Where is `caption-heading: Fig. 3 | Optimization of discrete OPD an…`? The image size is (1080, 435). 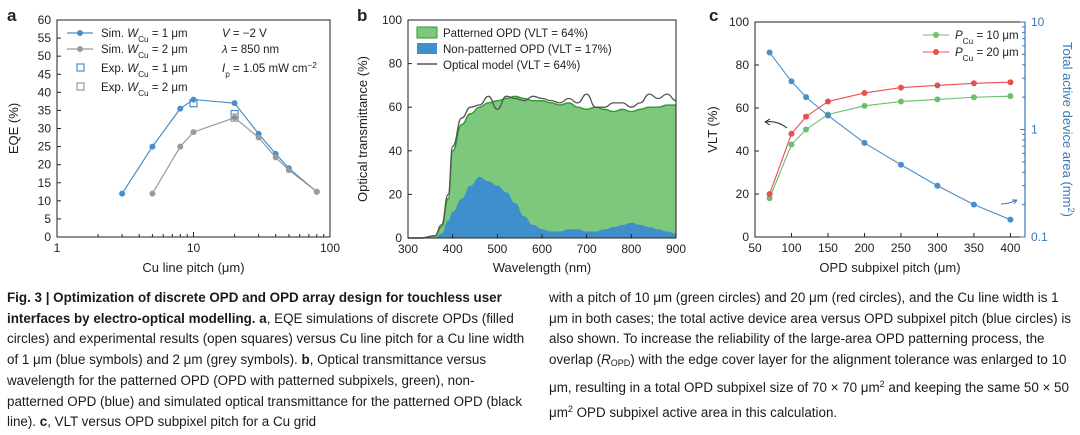 caption-heading: Fig. 3 | Optimization of discrete OPD an… is located at coordinates (254, 308).